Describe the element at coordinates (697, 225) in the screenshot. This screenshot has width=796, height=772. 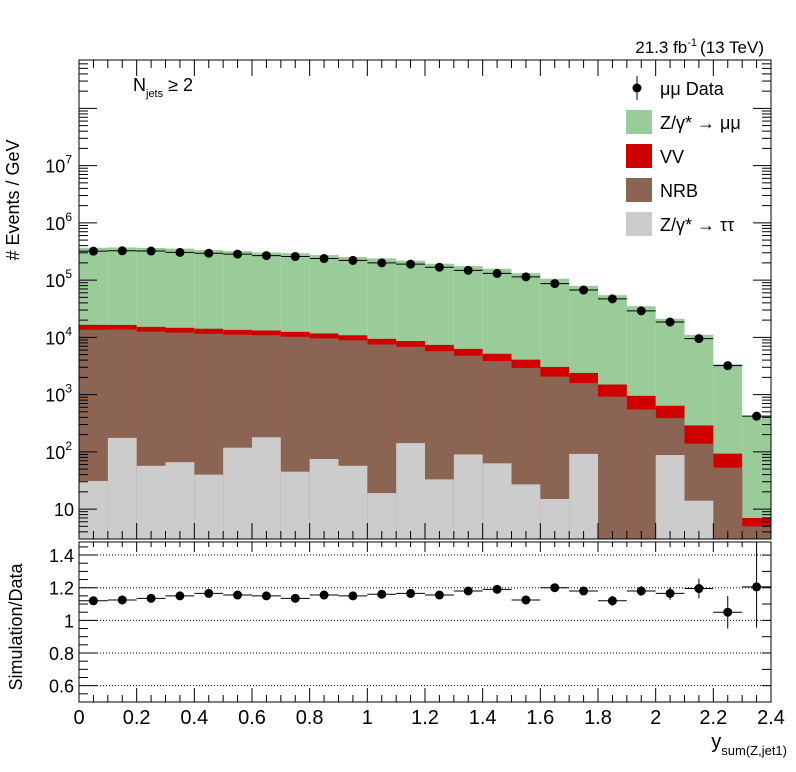
I see `legend-label: Z/γ* → ττ` at that location.